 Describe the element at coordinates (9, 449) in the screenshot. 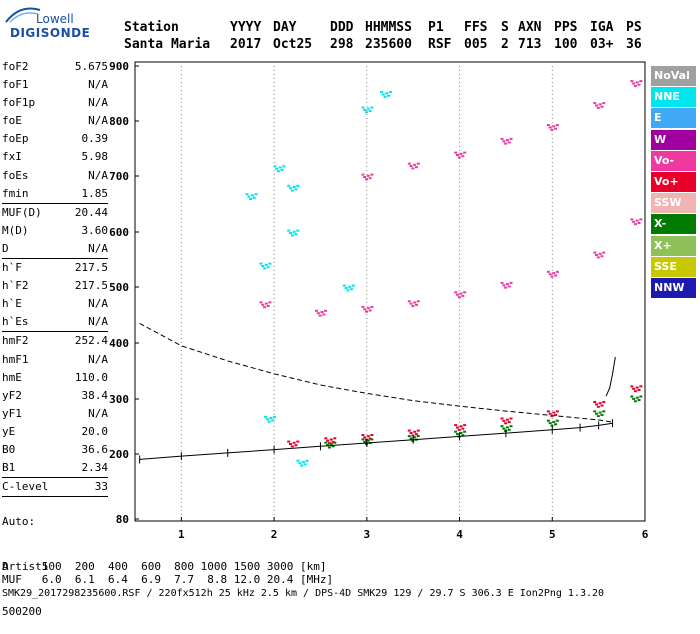

I see `parameter-name: B0` at that location.